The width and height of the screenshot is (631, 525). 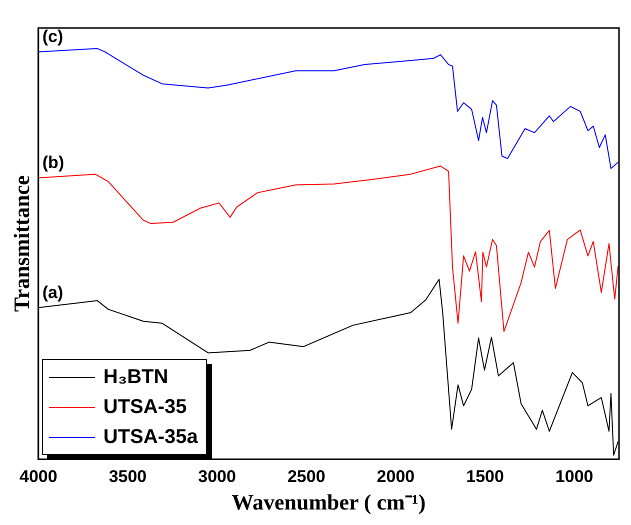 I want to click on legend-label: UTSA-35, so click(x=145, y=407).